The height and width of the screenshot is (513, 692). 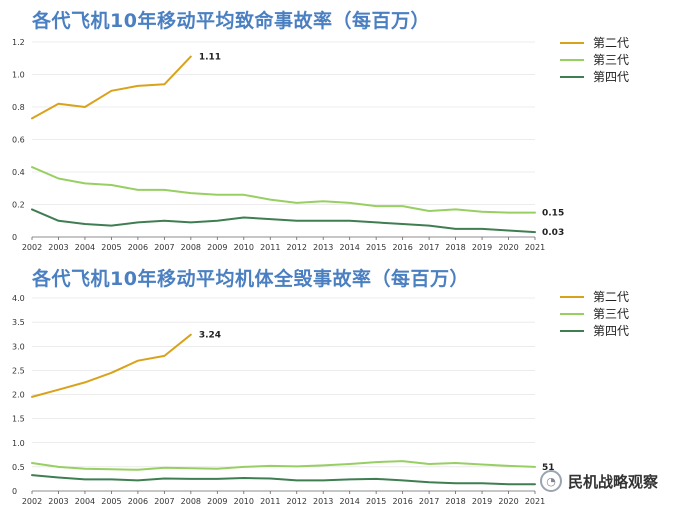 I want to click on y-tick-label: 0.8, so click(x=18, y=107).